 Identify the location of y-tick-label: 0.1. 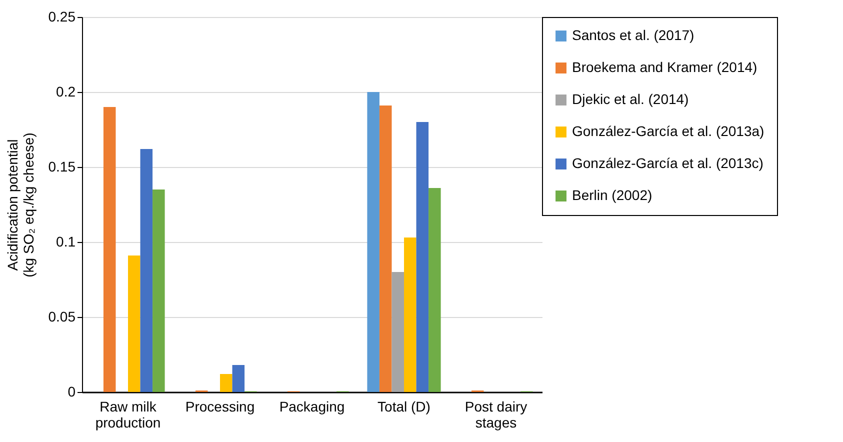
(66, 242).